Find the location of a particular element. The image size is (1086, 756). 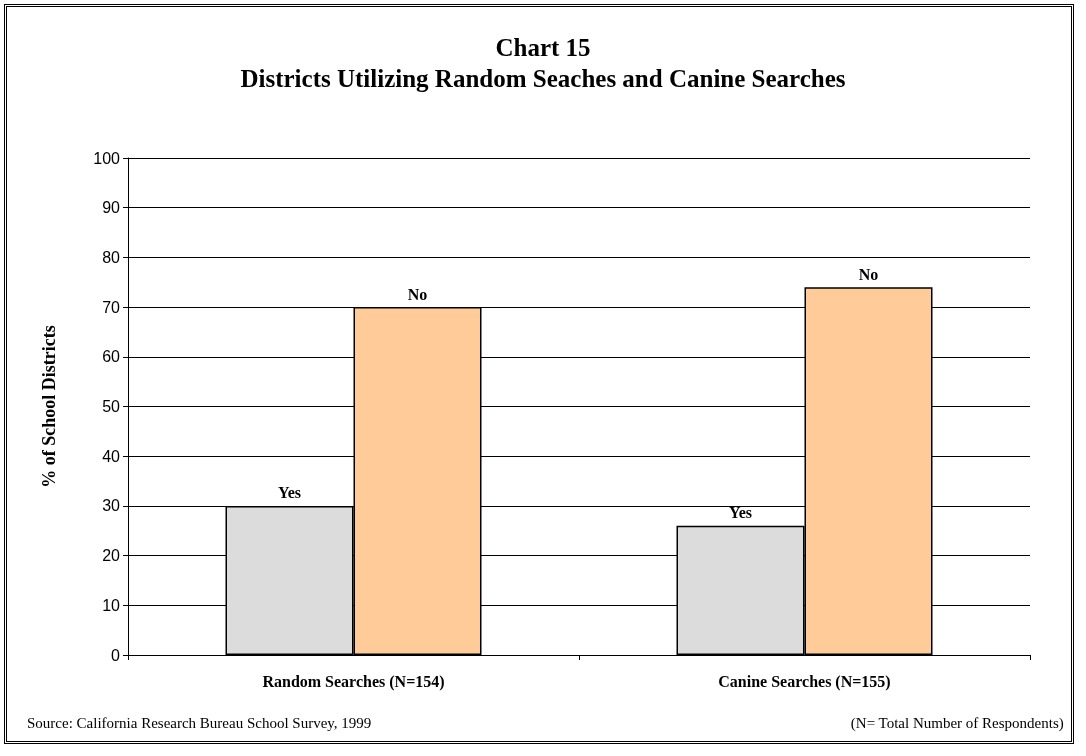

x-tick-label: Canine Searches (N=155) is located at coordinates (804, 681).